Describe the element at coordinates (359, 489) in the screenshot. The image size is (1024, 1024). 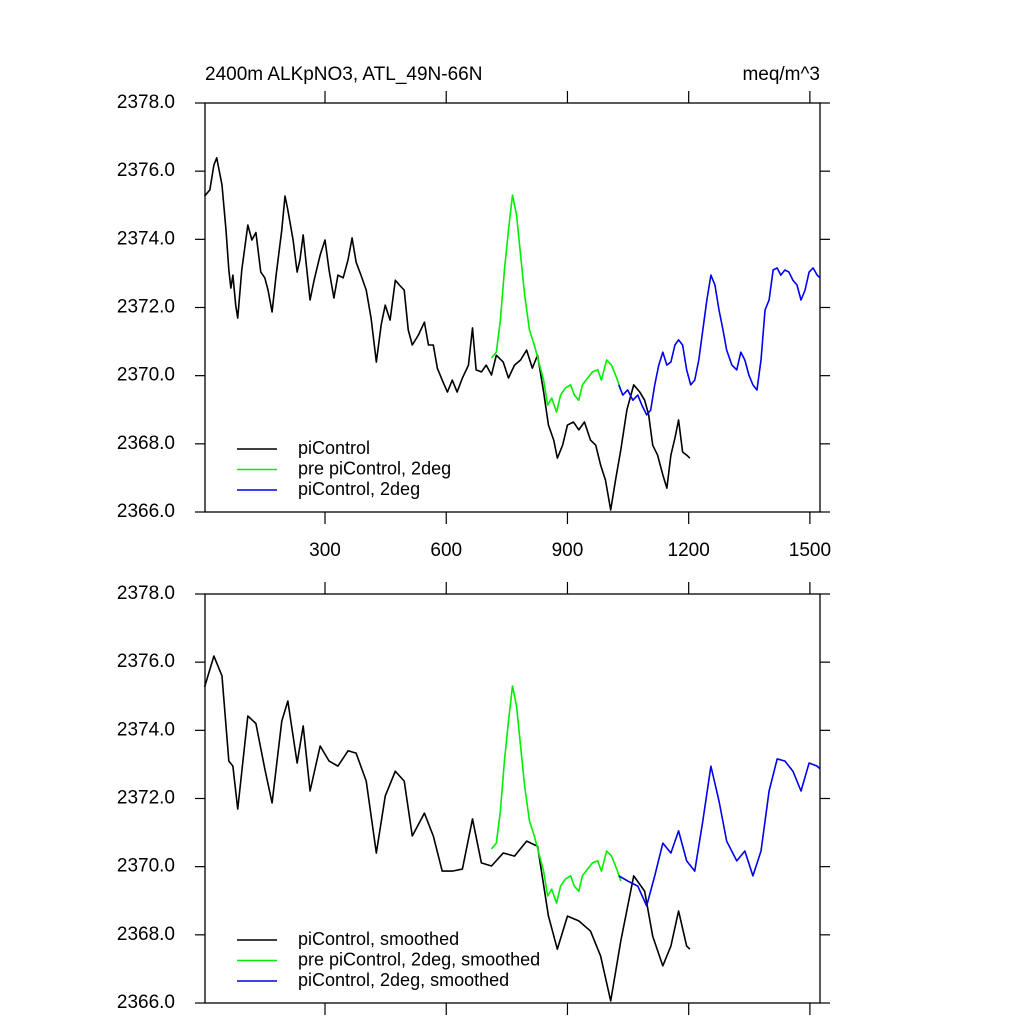
I see `legend-label: piControl, 2deg` at that location.